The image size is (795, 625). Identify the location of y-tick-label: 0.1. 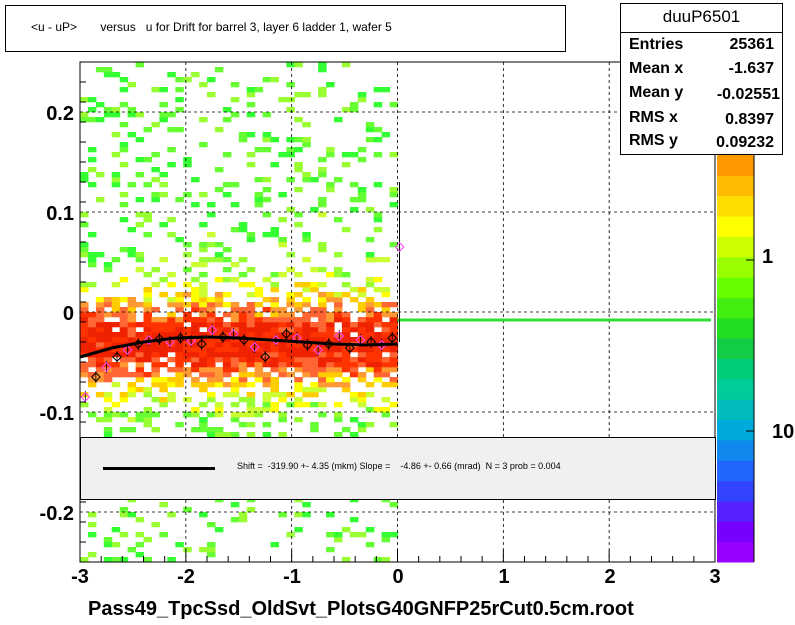
(60, 214).